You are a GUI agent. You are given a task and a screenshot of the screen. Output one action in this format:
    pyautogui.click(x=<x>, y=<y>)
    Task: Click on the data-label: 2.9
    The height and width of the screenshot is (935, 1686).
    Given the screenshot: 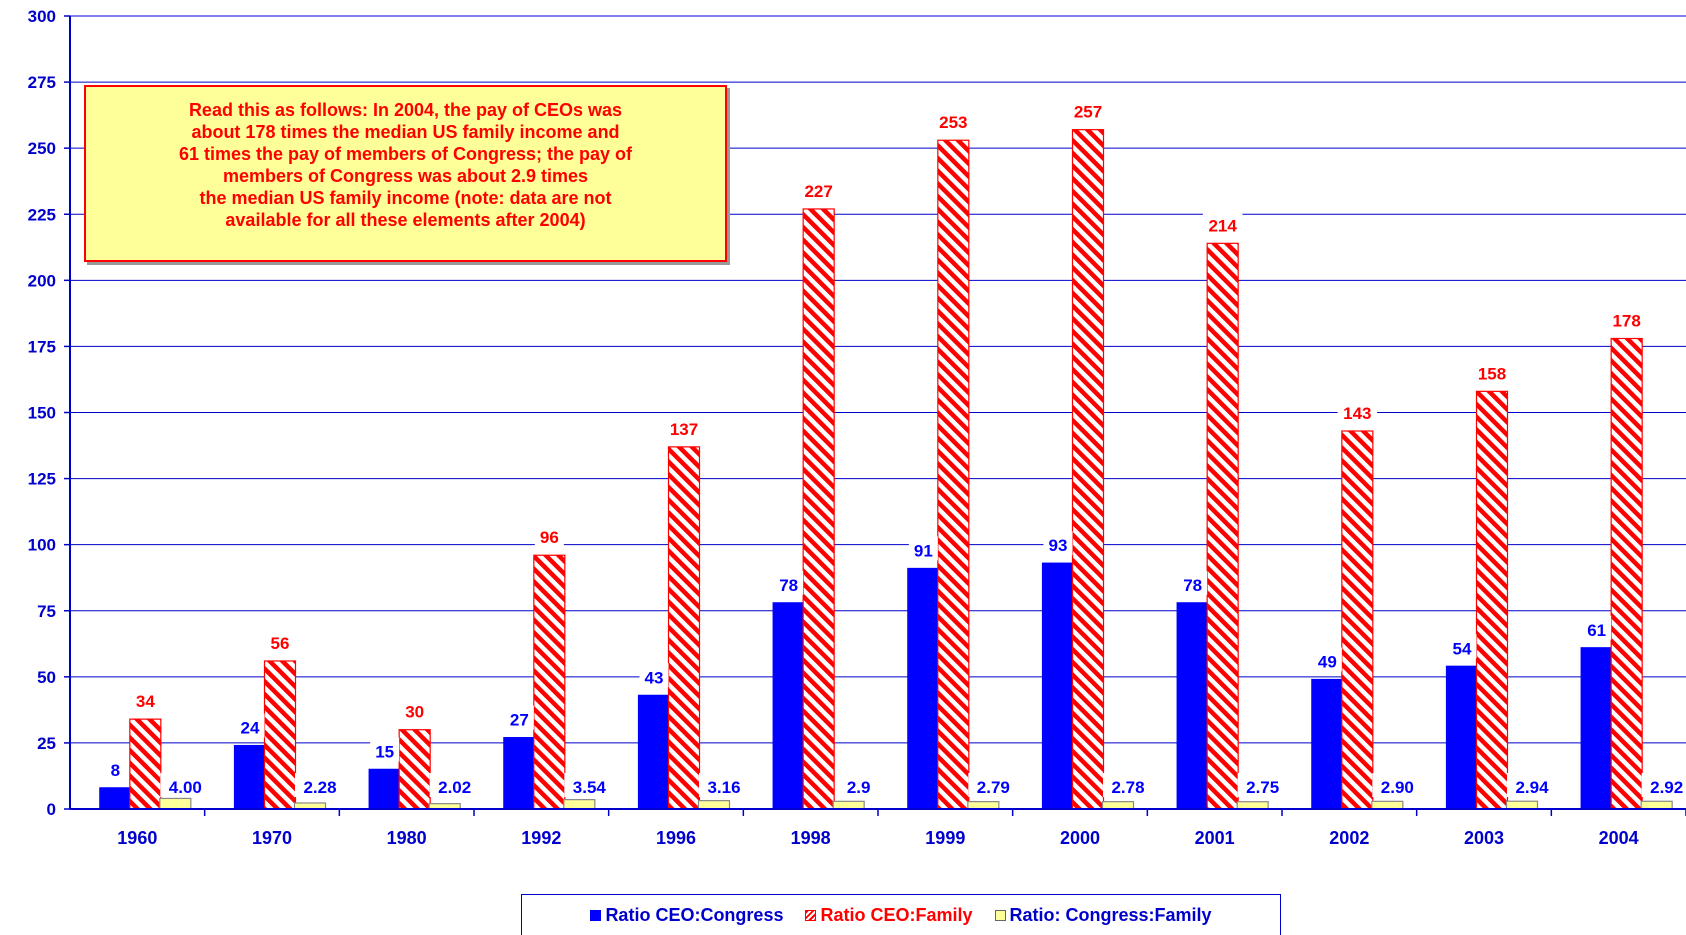 What is the action you would take?
    pyautogui.click(x=859, y=787)
    